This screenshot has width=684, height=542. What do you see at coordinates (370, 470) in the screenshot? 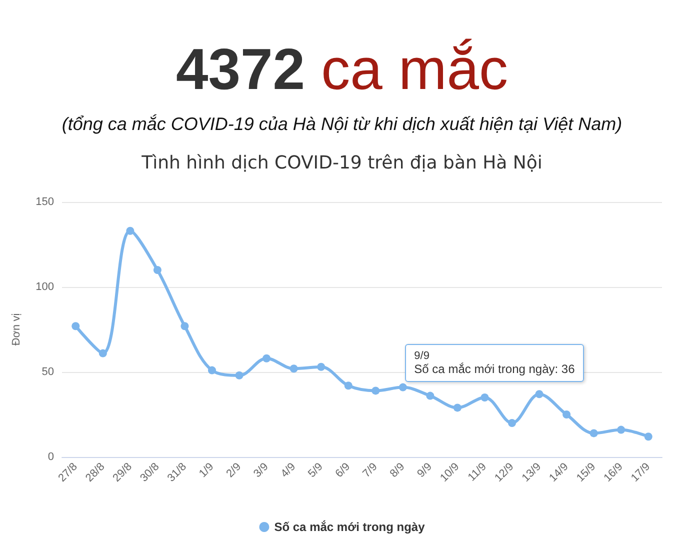
I see `x-tick-label: 7/9` at bounding box center [370, 470].